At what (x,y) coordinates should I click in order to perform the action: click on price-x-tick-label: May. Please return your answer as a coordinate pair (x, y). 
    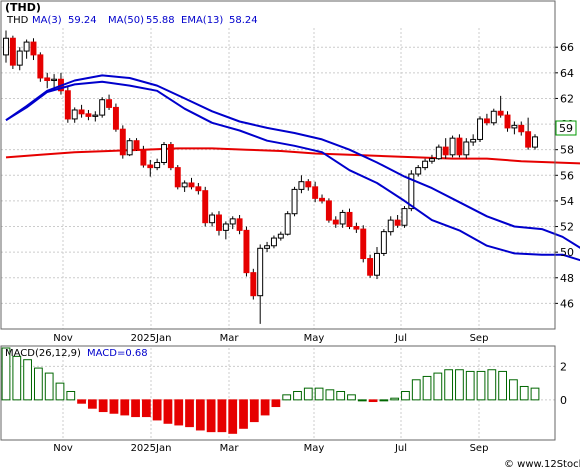
    Looking at the image, I should click on (314, 338).